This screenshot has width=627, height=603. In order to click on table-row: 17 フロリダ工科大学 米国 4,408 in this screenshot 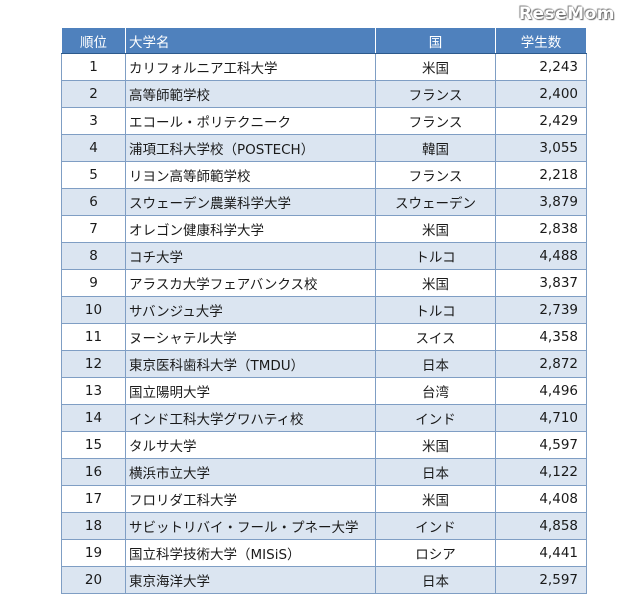, I will do `click(324, 499)`.